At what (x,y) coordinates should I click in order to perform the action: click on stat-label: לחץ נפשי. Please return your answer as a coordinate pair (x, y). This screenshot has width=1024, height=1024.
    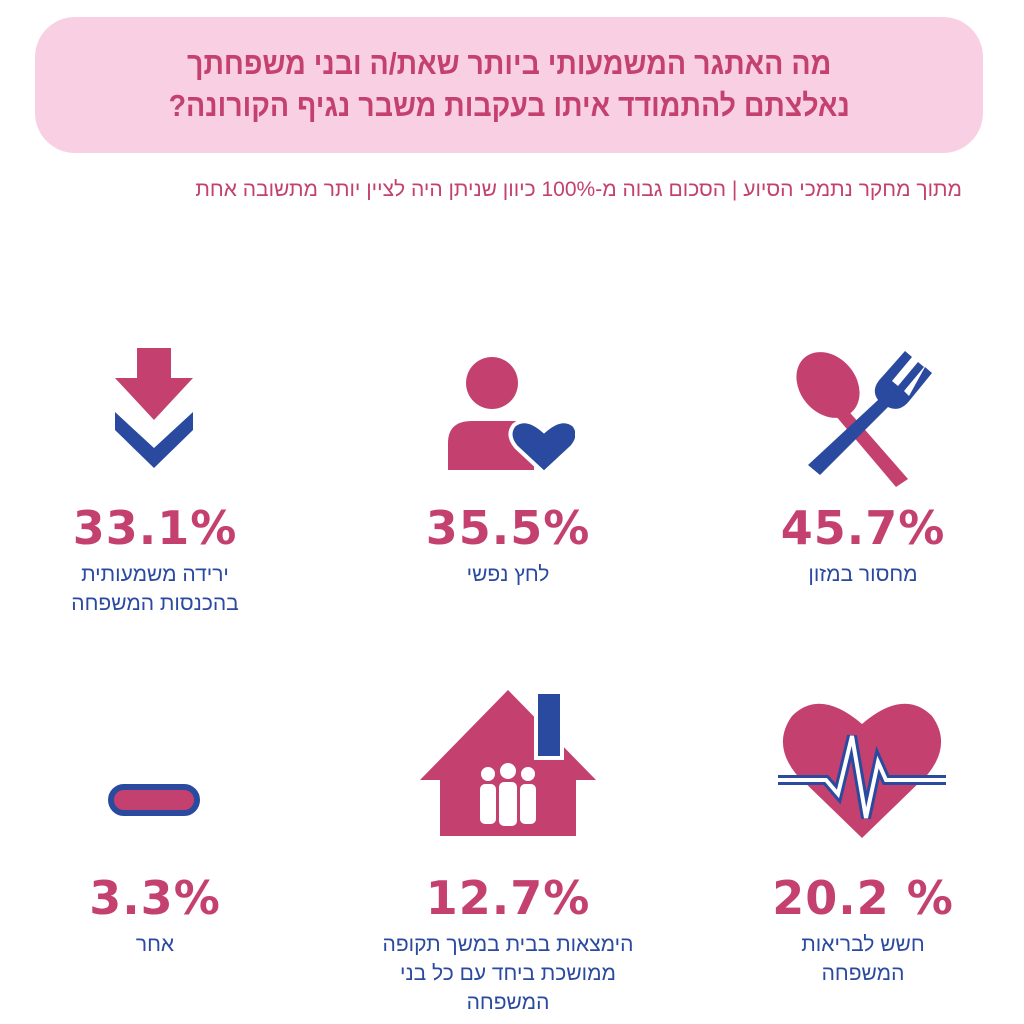
    Looking at the image, I should click on (508, 574).